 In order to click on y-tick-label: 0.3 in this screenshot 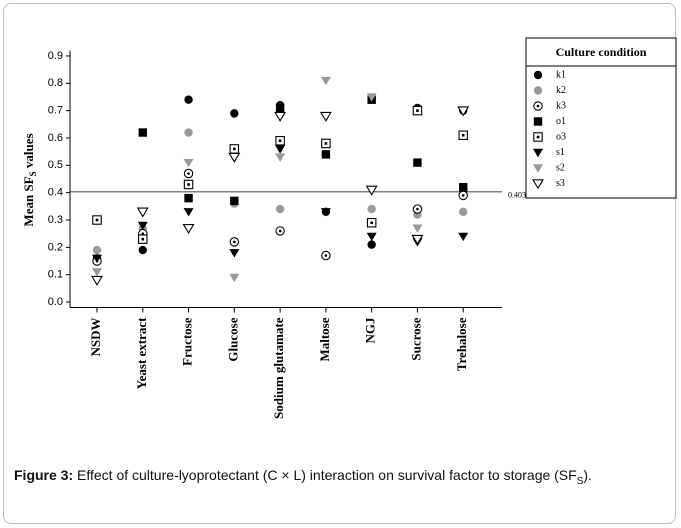, I will do `click(55, 220)`.